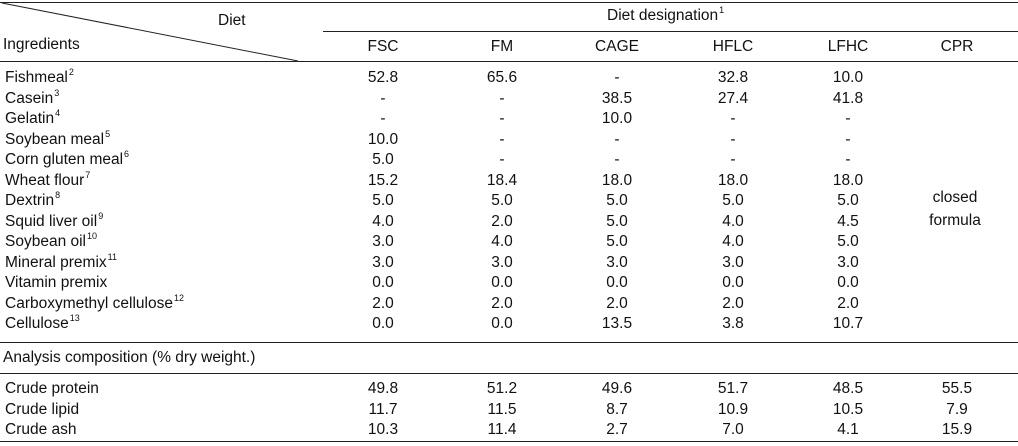 This screenshot has height=446, width=1018. What do you see at coordinates (670, 31) in the screenshot?
I see `designation-rule` at bounding box center [670, 31].